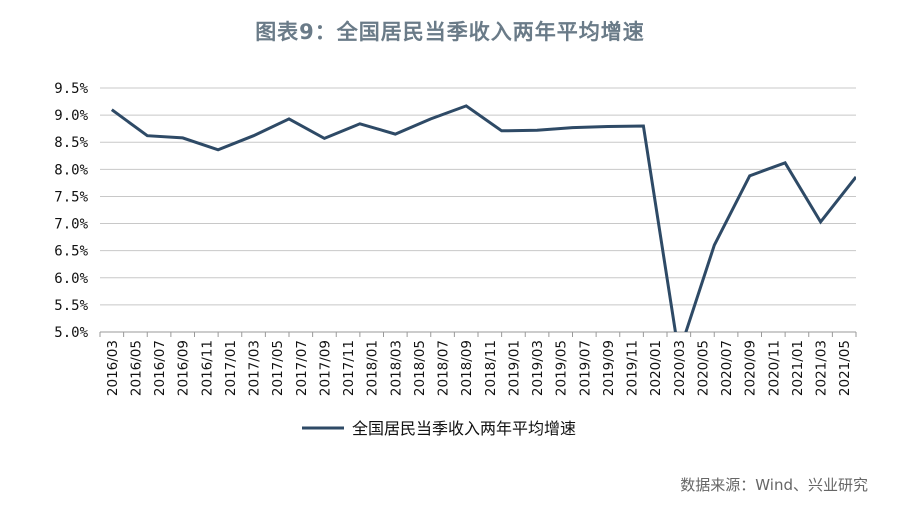 Image resolution: width=900 pixels, height=530 pixels. Describe the element at coordinates (136, 368) in the screenshot. I see `x-tick-label: 2016/05` at that location.